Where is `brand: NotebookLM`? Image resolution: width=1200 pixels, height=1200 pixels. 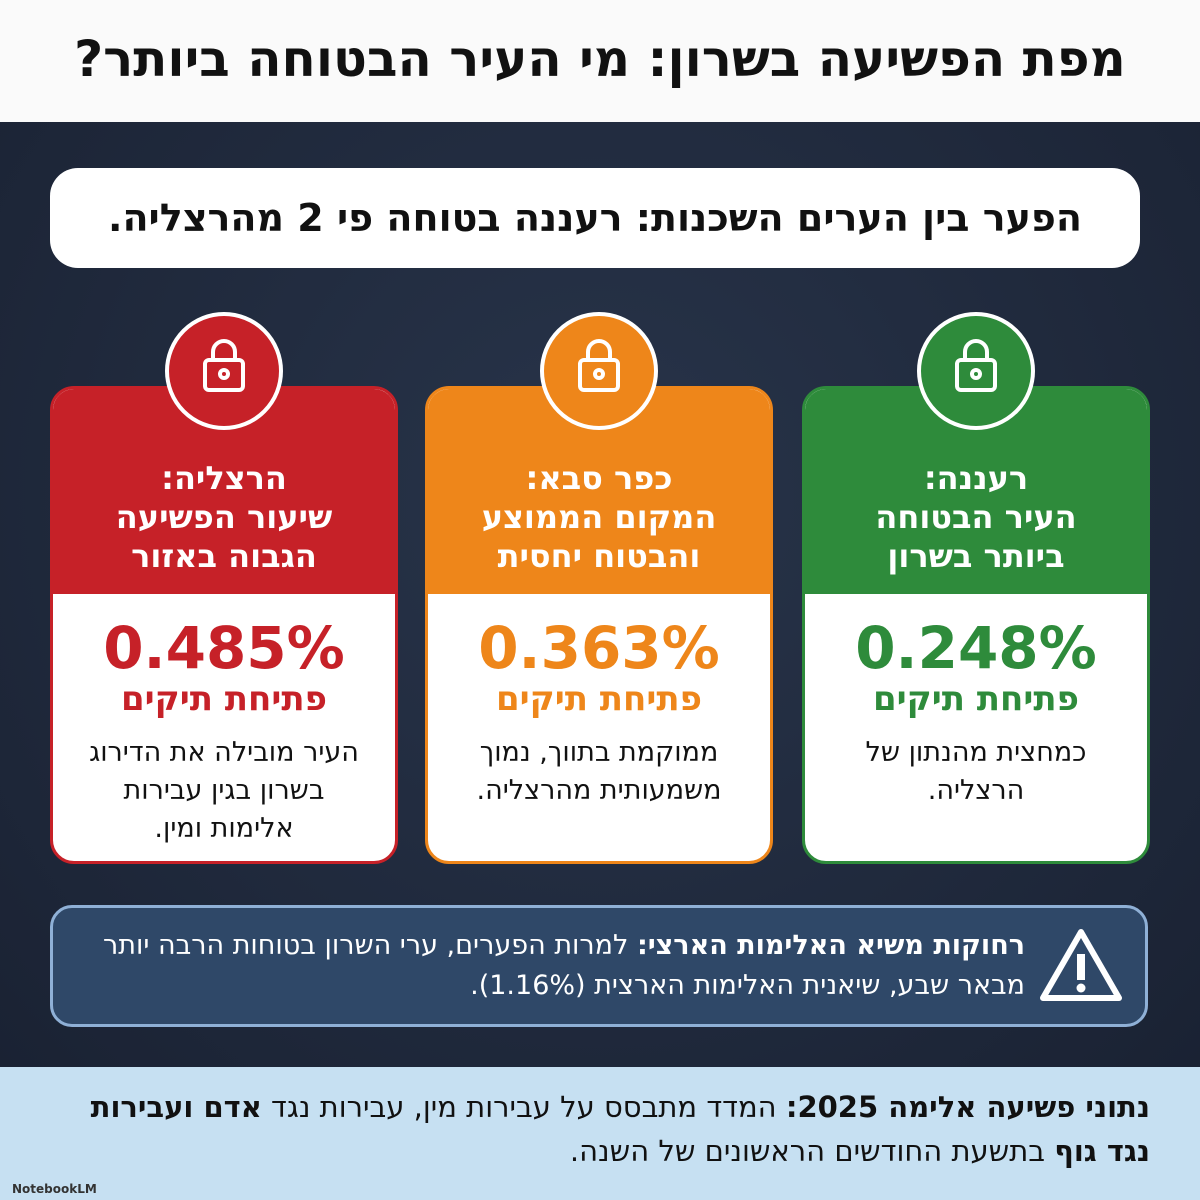 brand: NotebookLM is located at coordinates (54, 1189).